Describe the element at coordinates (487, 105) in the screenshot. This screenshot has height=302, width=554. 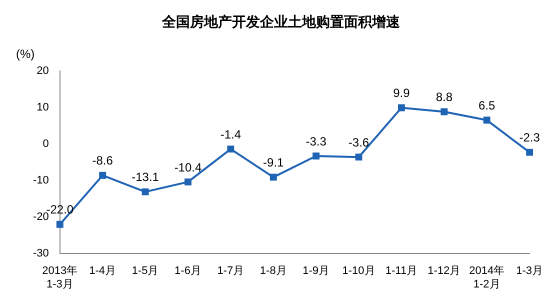
I see `data-label: 6.5` at that location.